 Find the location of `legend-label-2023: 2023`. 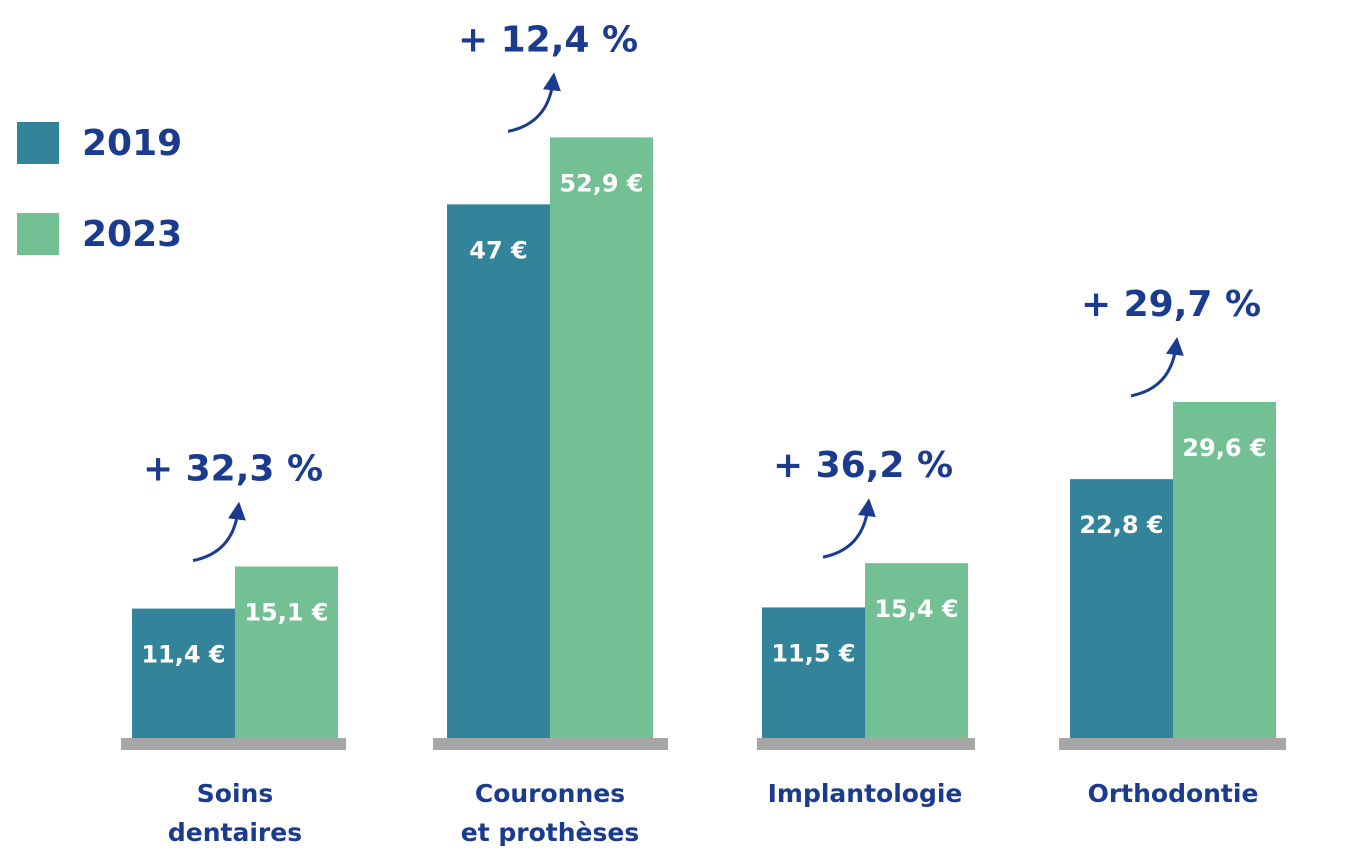

legend-label-2023: 2023 is located at coordinates (132, 234).